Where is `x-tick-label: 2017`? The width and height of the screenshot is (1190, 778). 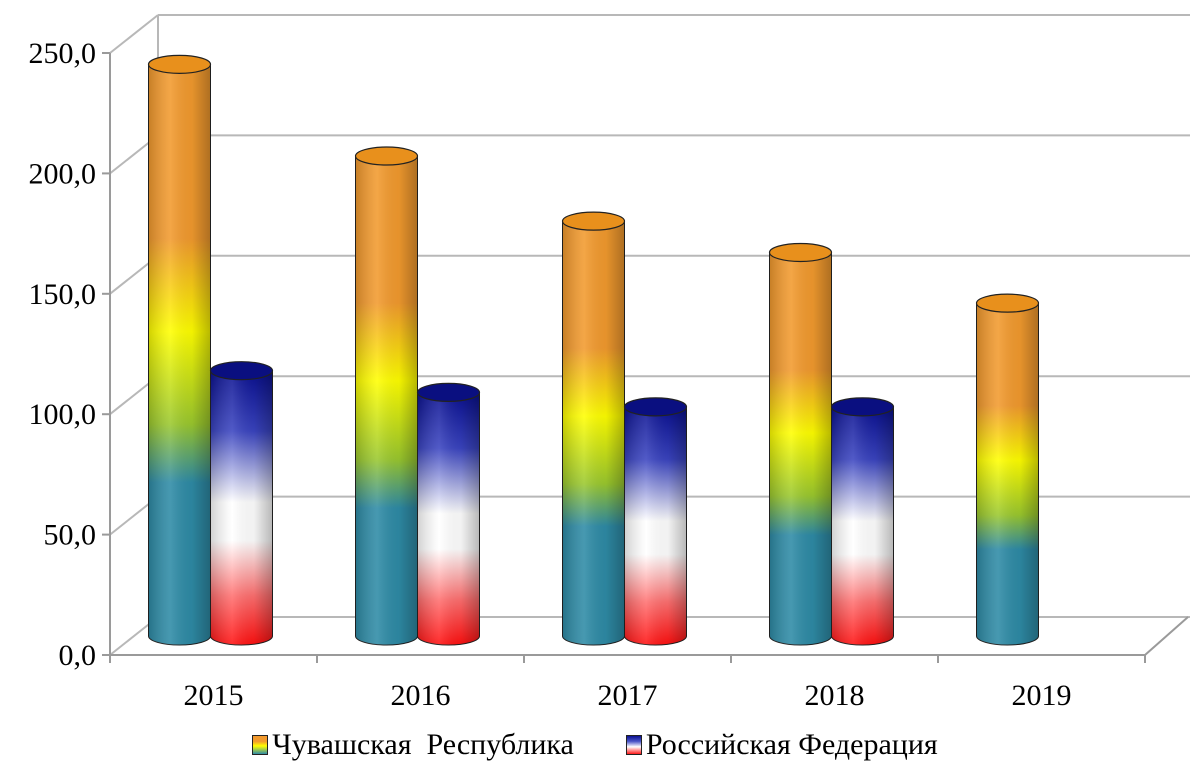 x-tick-label: 2017 is located at coordinates (628, 695).